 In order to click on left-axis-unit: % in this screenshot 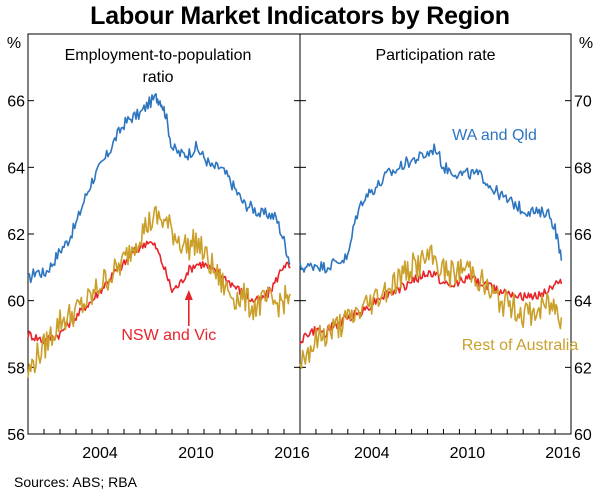, I will do `click(14, 43)`.